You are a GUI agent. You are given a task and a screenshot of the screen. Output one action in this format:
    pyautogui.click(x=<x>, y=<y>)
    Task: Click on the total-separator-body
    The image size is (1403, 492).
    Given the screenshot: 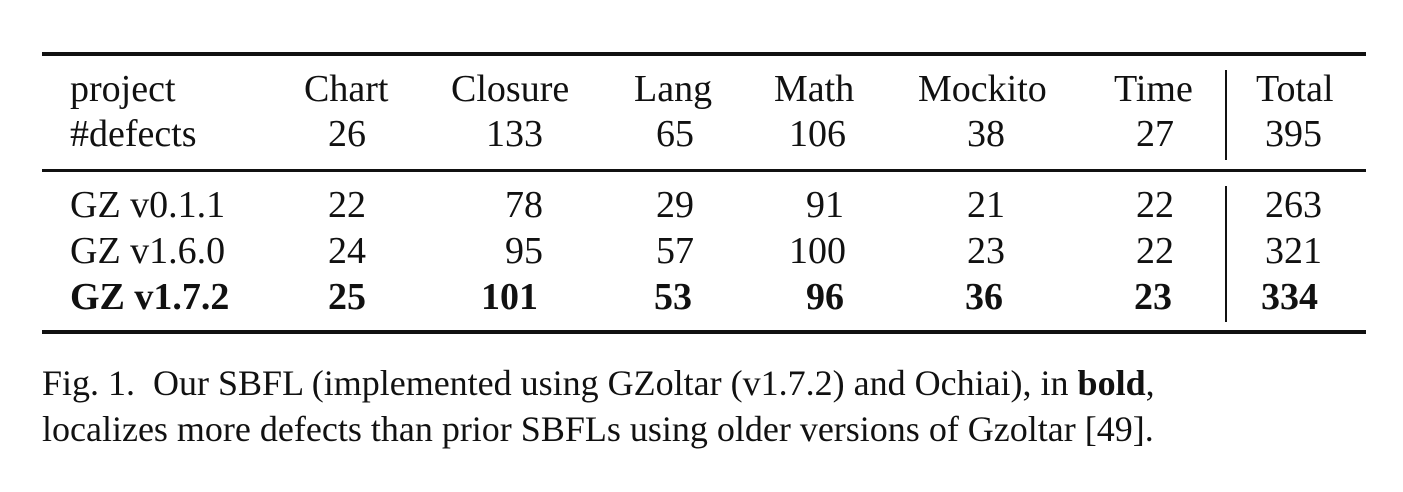 What is the action you would take?
    pyautogui.click(x=1226, y=254)
    